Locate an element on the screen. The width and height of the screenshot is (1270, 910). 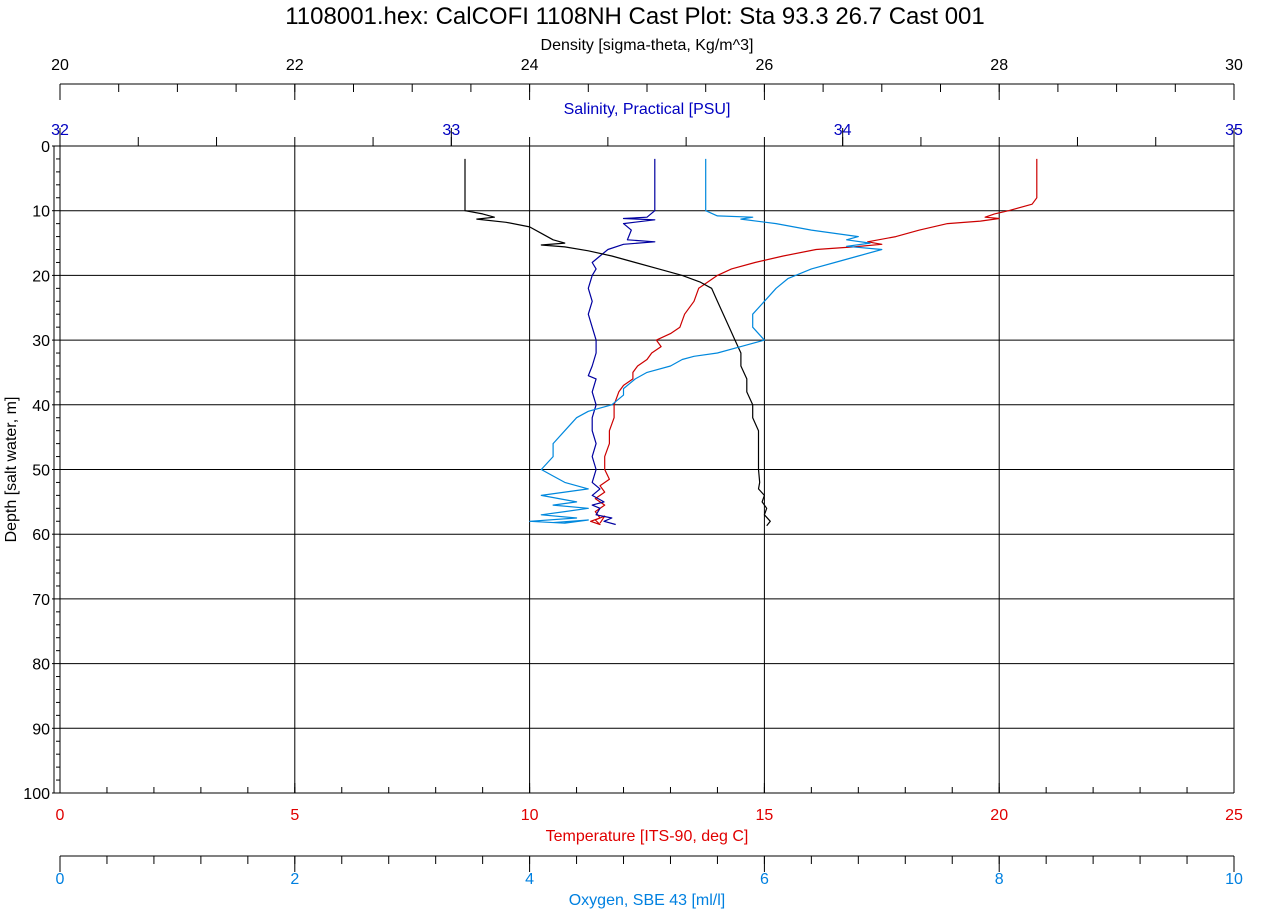
oxygen-tick-label: 4 is located at coordinates (529, 879).